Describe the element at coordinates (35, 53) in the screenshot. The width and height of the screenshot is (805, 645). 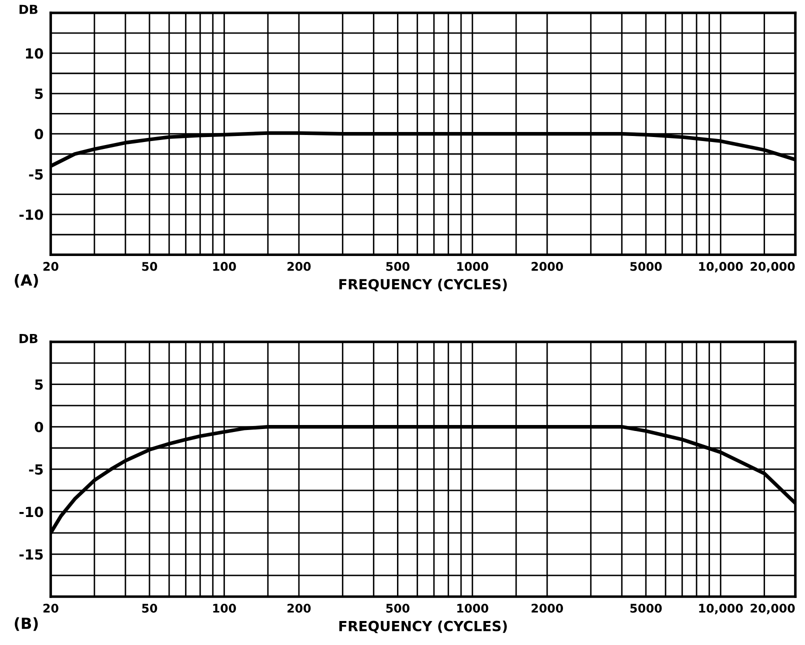
I see `y-tick-label: 10` at that location.